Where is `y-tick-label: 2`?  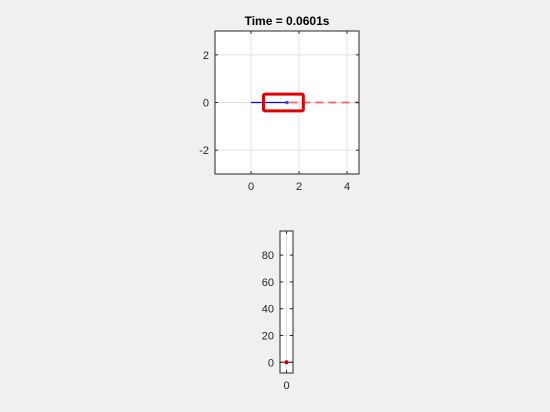
y-tick-label: 2 is located at coordinates (206, 56).